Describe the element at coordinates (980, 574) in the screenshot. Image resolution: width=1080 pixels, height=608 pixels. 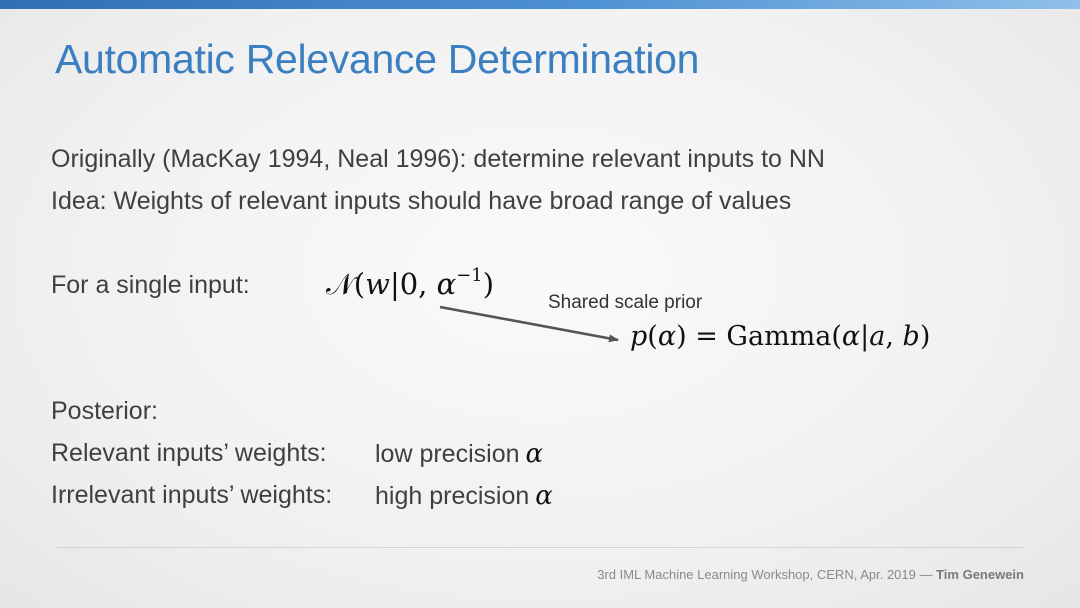
I see `footer-author: Tim Genewein` at that location.